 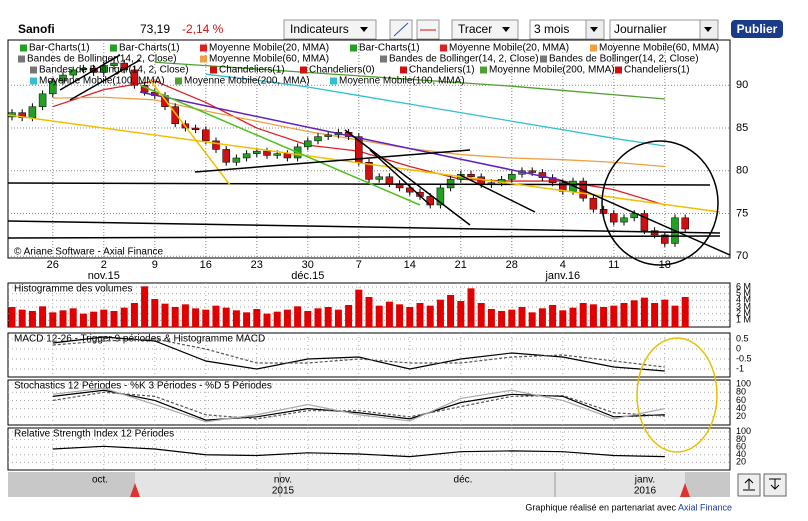 What do you see at coordinates (744, 358) in the screenshot?
I see `y-tick-label: -0.5` at bounding box center [744, 358].